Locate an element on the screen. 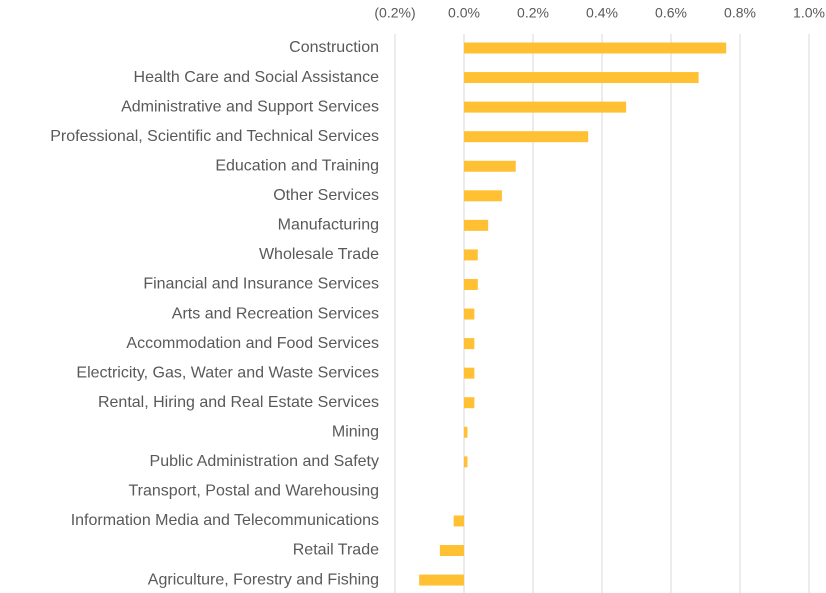 The width and height of the screenshot is (826, 593). y-tick-label: Retail Trade is located at coordinates (336, 550).